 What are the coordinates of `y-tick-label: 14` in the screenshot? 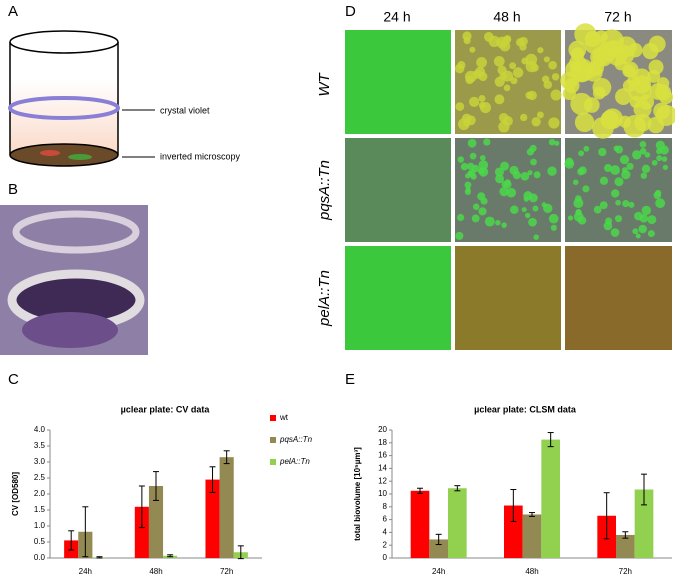 It's located at (382, 468).